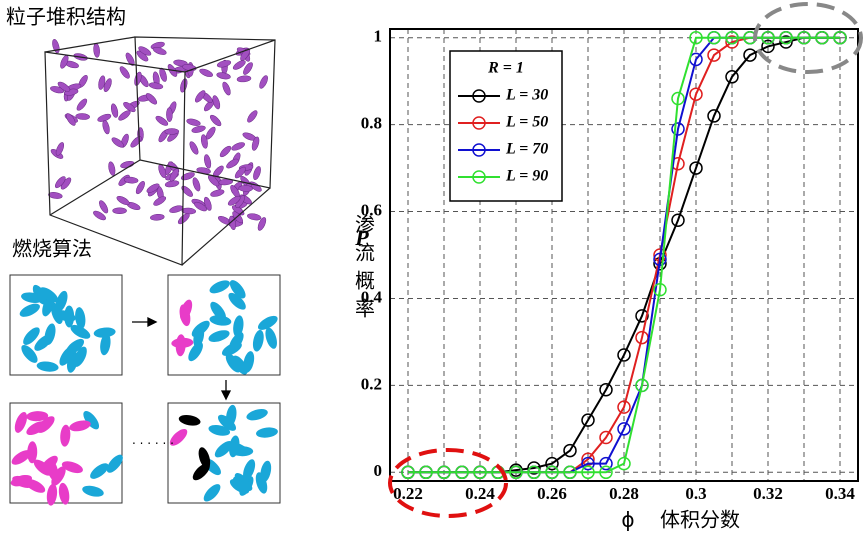 The height and width of the screenshot is (537, 865). Describe the element at coordinates (372, 296) in the screenshot. I see `y-tick-label: 0.4` at that location.